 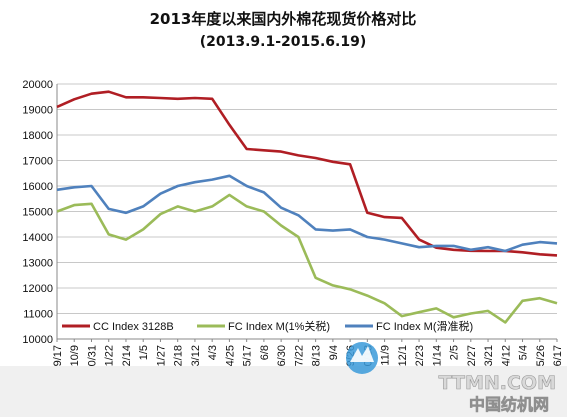 What do you see at coordinates (283, 19) in the screenshot?
I see `chart-title: 2013年度以来国内外棉花现货价格对比` at bounding box center [283, 19].